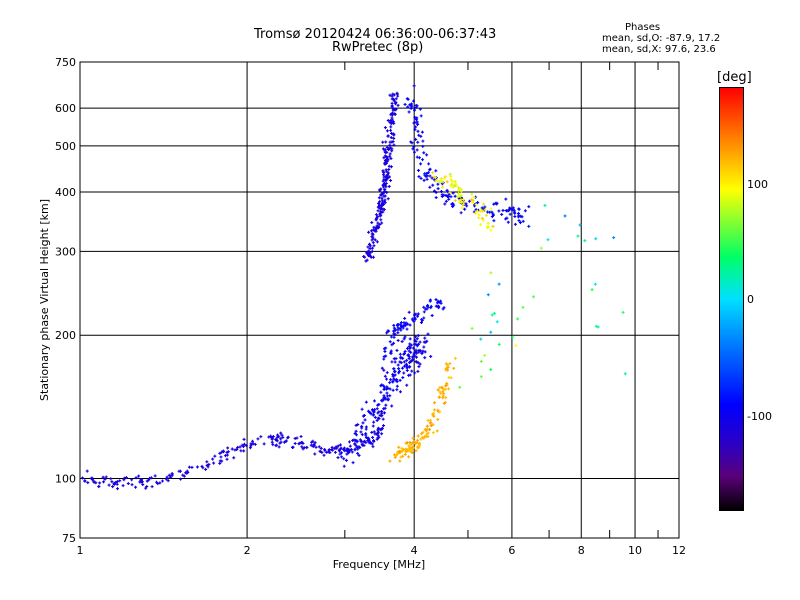  What do you see at coordinates (65, 479) in the screenshot?
I see `y-tick-label: 100` at bounding box center [65, 479].